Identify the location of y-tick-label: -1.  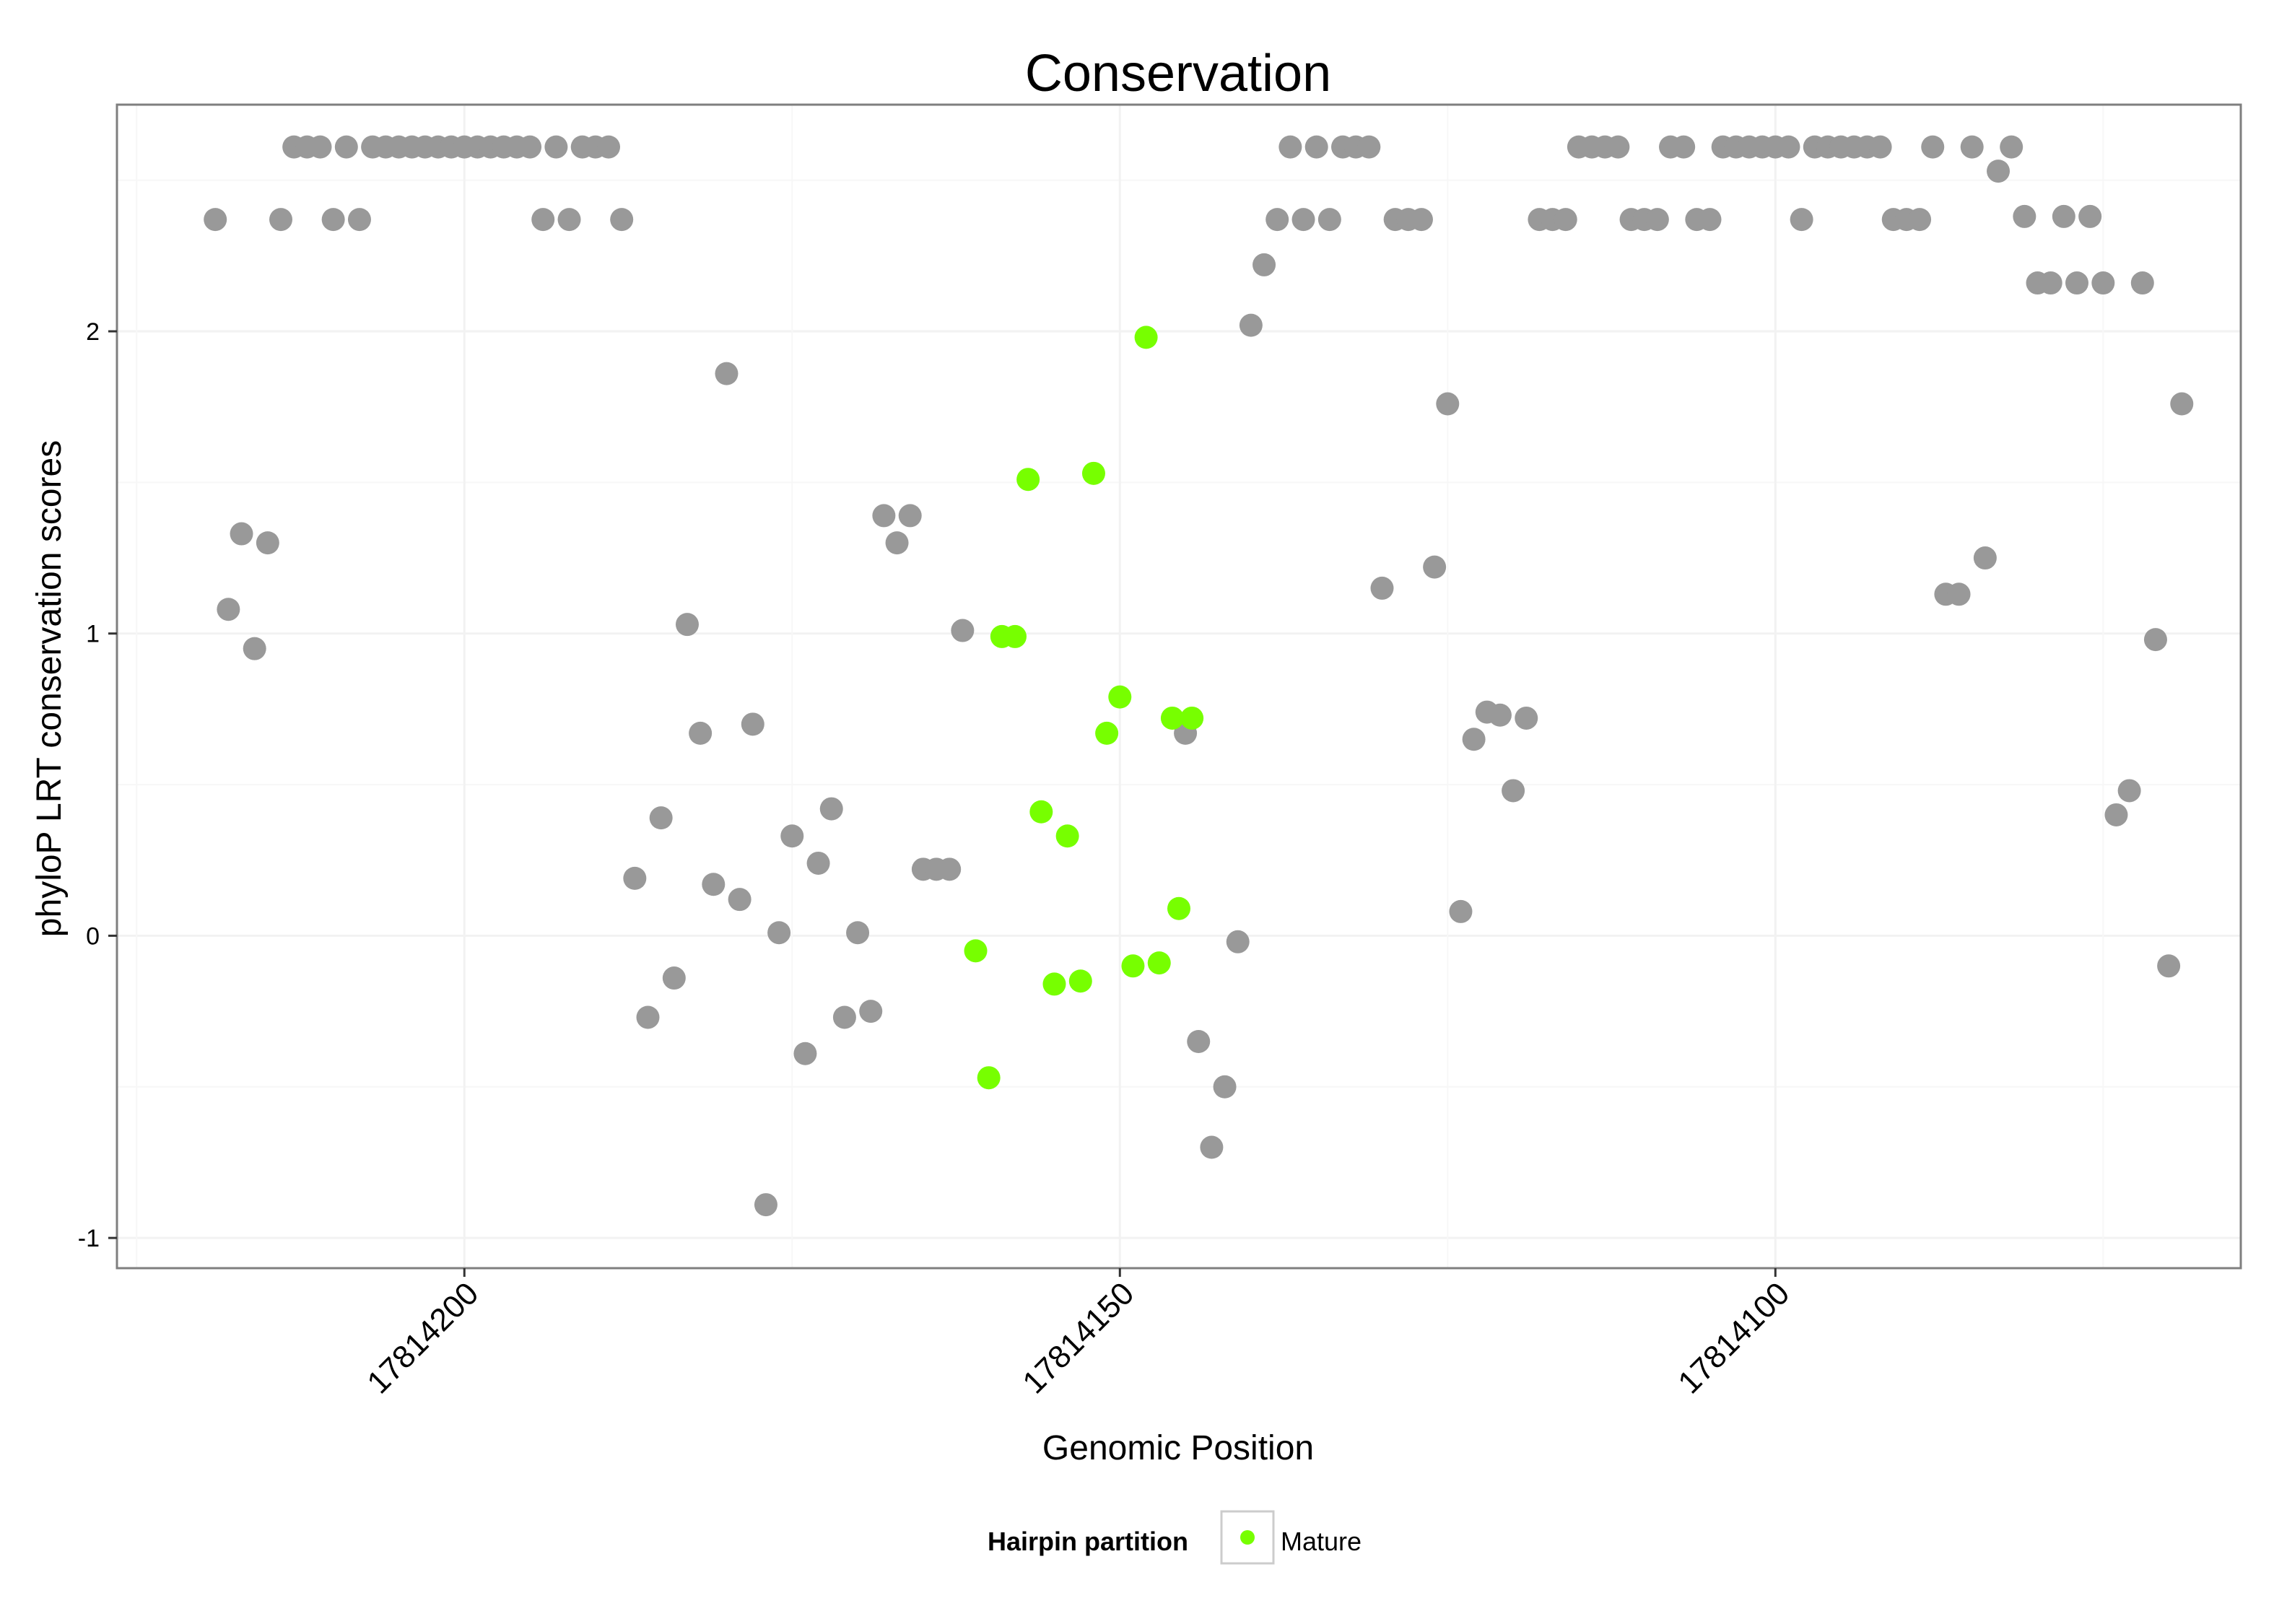
(89, 1238).